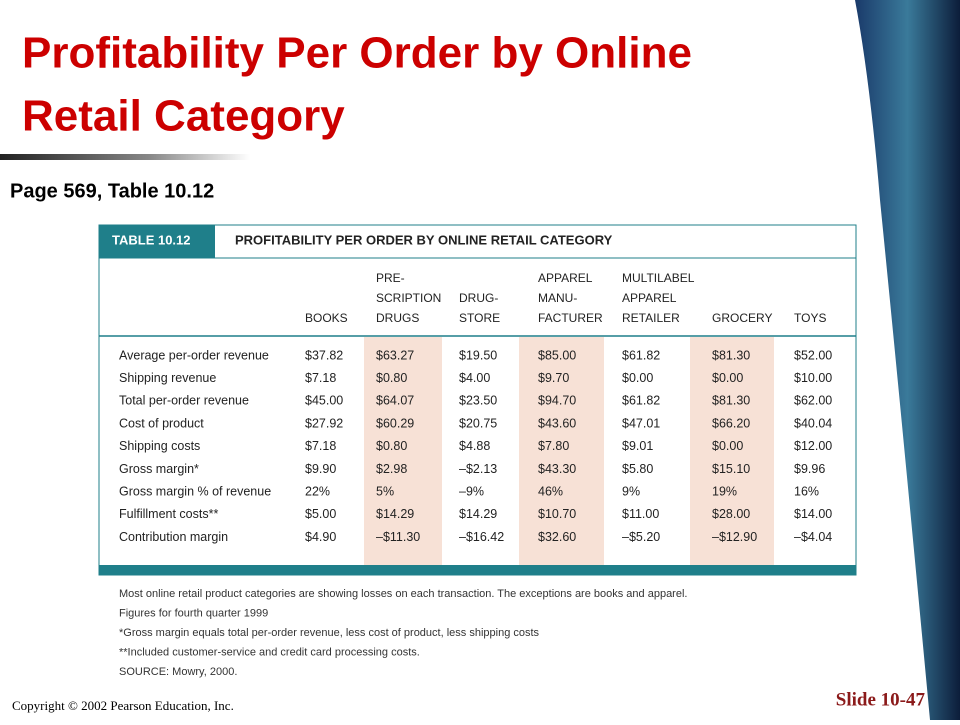  Describe the element at coordinates (479, 318) in the screenshot. I see `column-header: STORE` at that location.